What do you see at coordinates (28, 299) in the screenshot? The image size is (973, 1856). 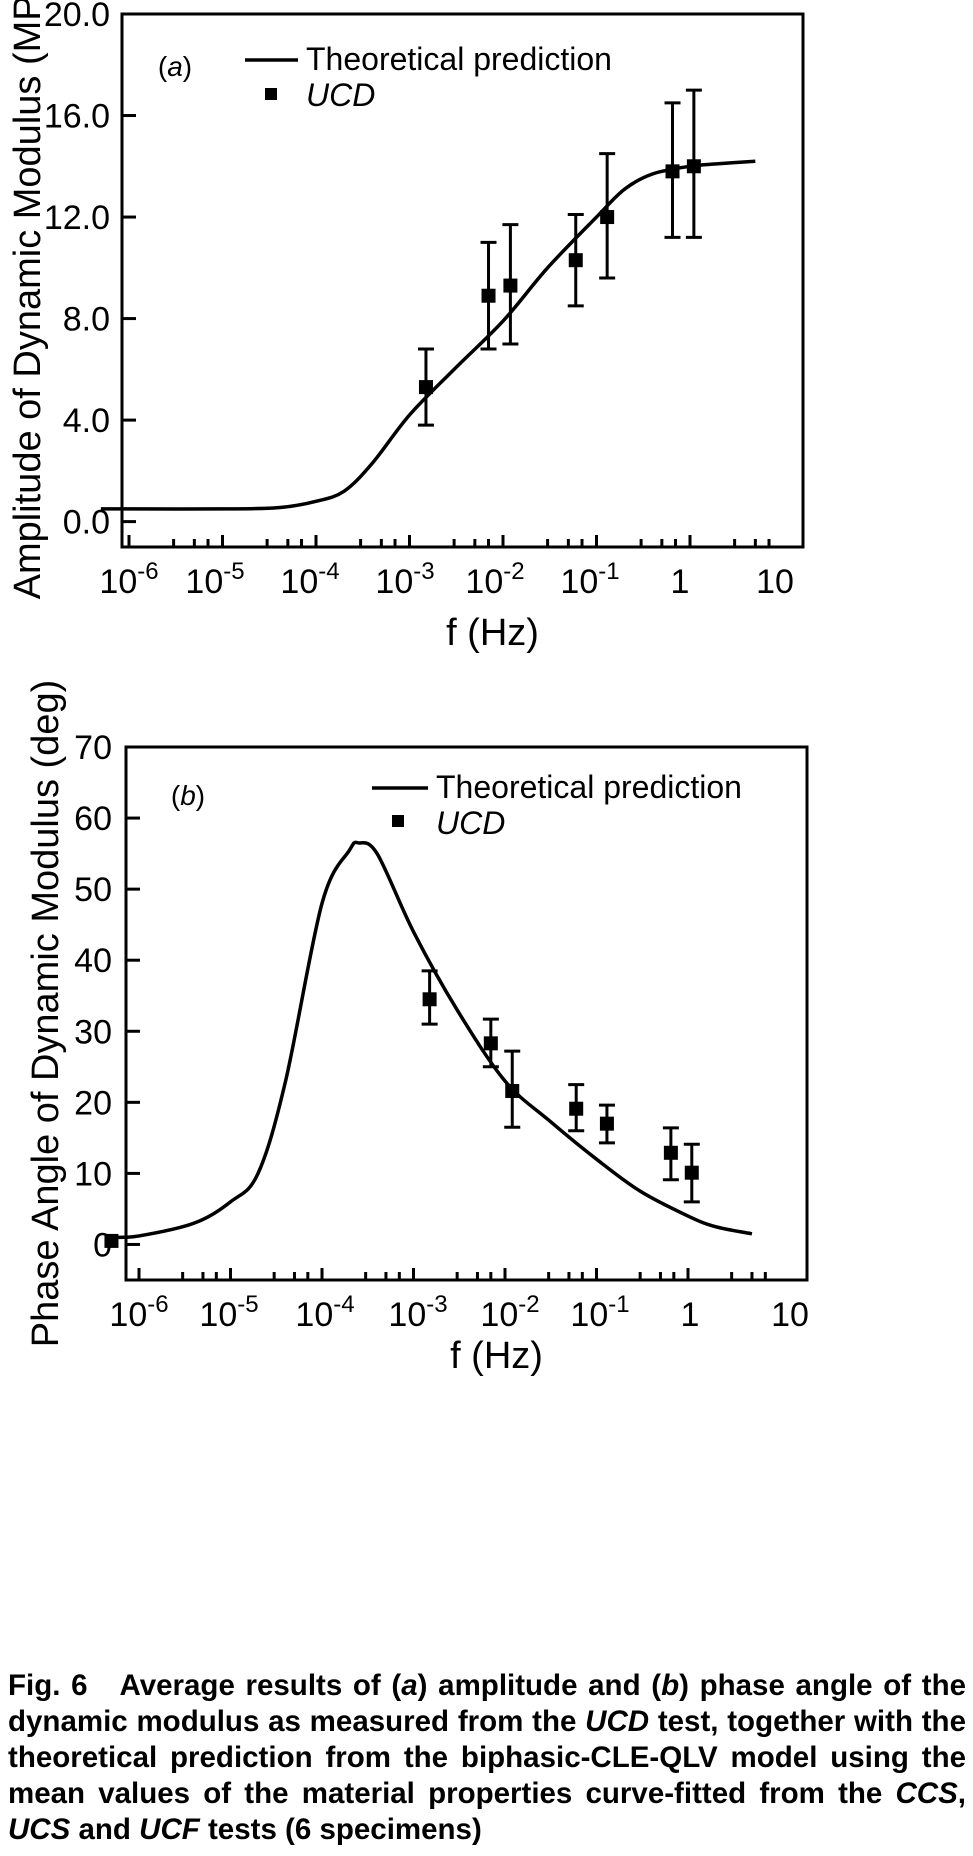 I see `y-axis-label: Amplitude of Dynamic Modulus (MPa)` at bounding box center [28, 299].